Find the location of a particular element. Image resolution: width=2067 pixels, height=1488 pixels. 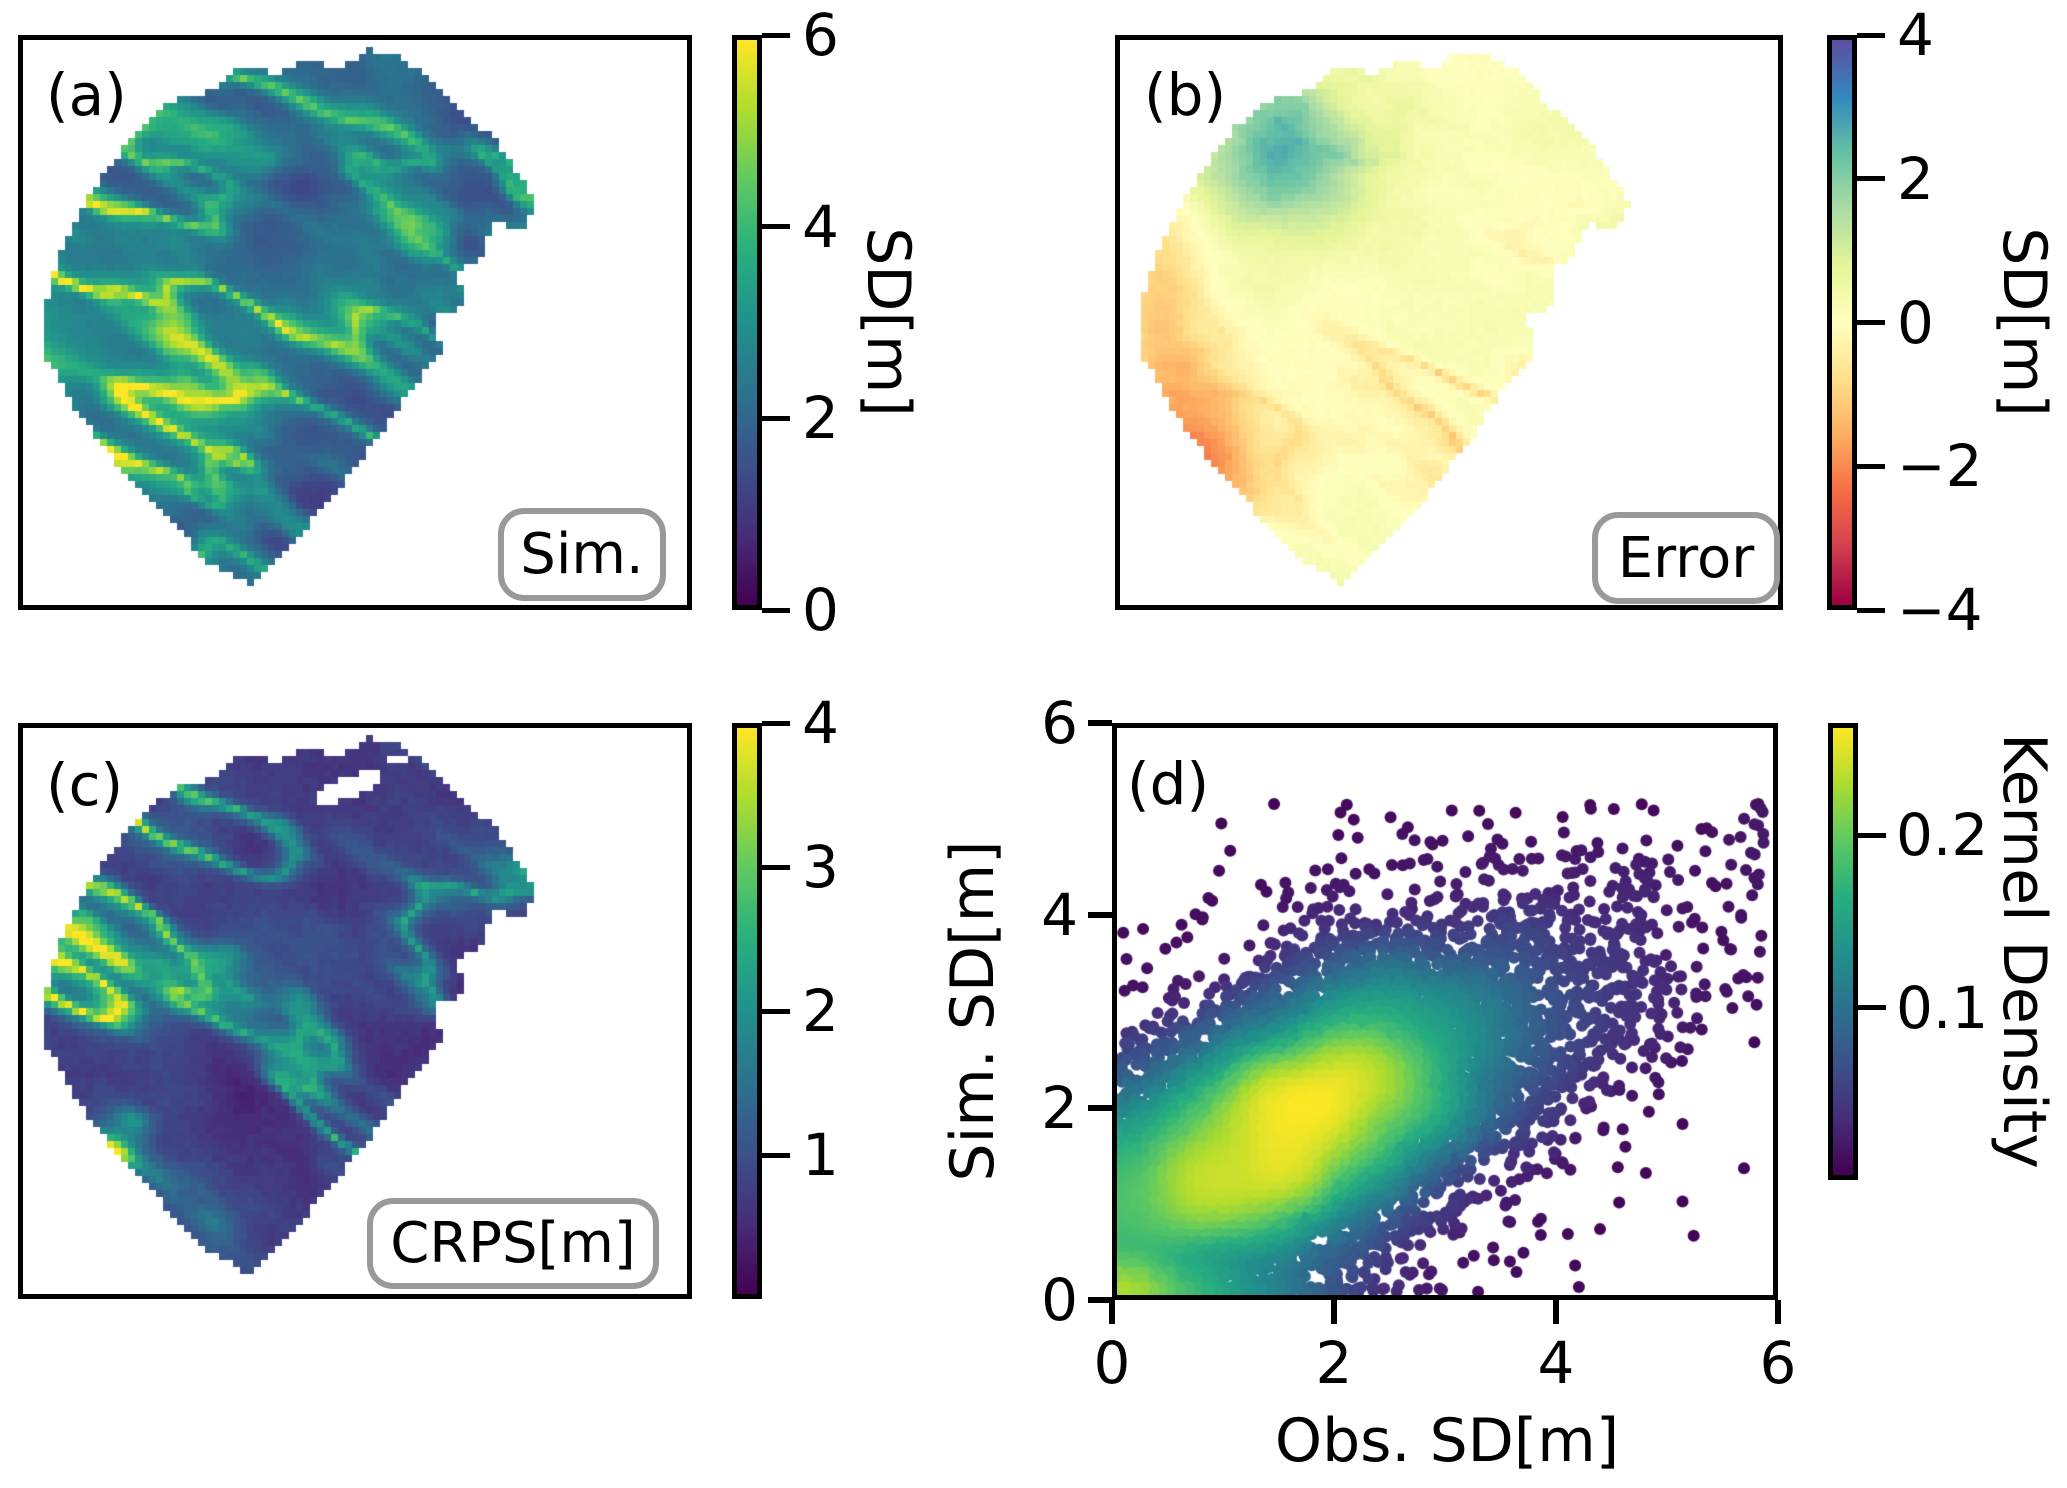

xaxis-tick-label: 6 is located at coordinates (1778, 1363).